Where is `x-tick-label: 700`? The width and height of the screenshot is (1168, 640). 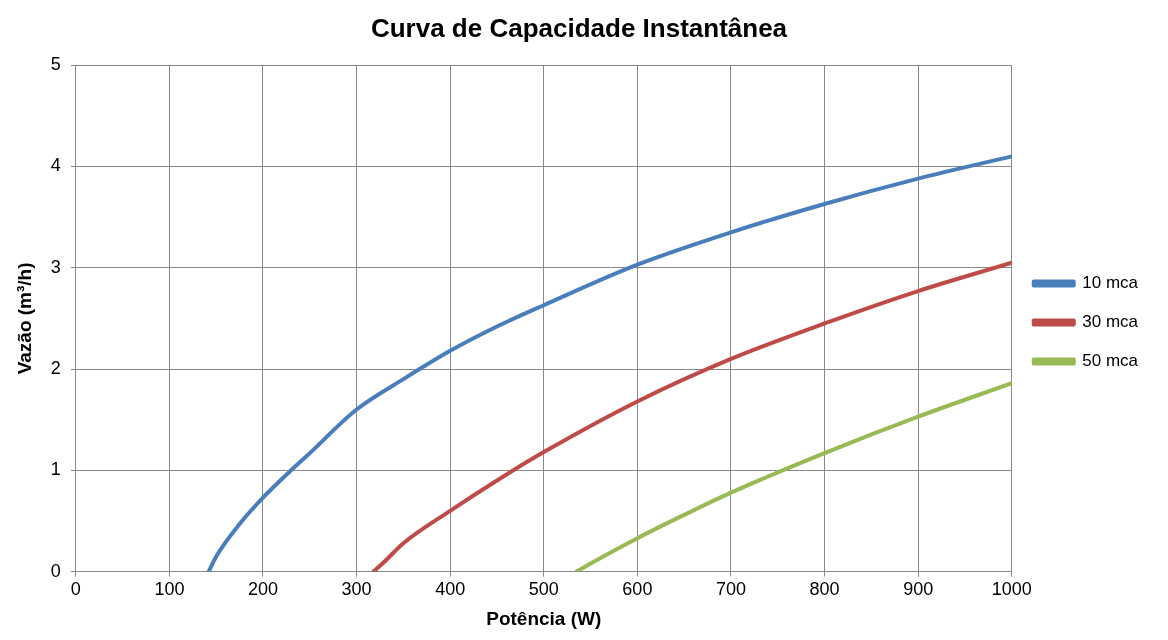 x-tick-label: 700 is located at coordinates (730, 589).